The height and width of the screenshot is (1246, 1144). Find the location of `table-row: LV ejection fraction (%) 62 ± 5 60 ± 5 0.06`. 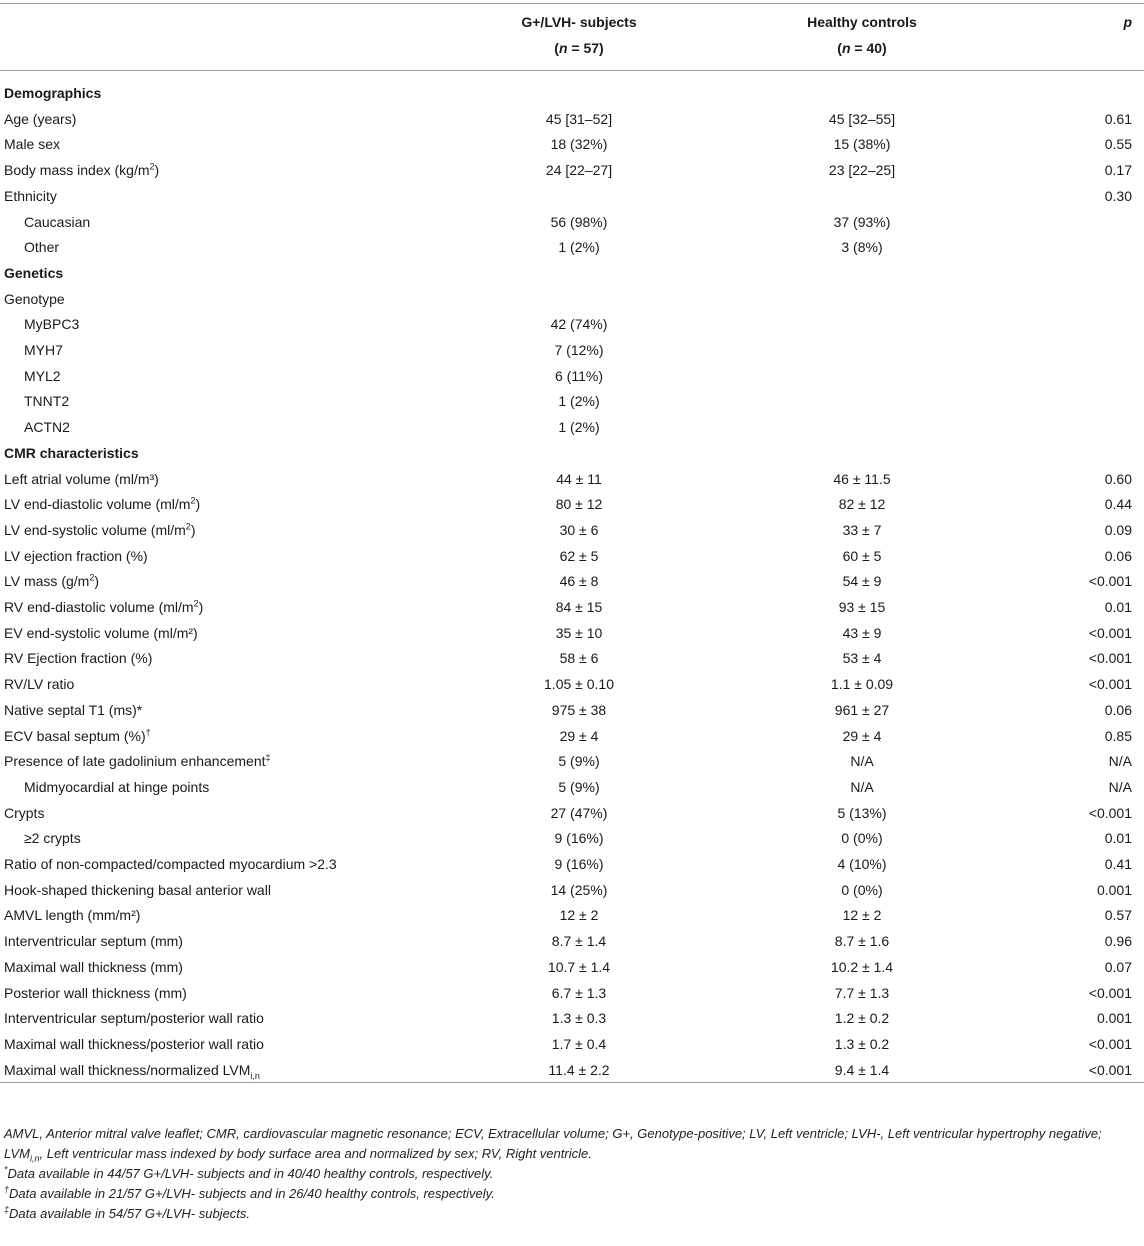

table-row: LV ejection fraction (%) 62 ± 5 60 ± 5 0.06 is located at coordinates (572, 556).